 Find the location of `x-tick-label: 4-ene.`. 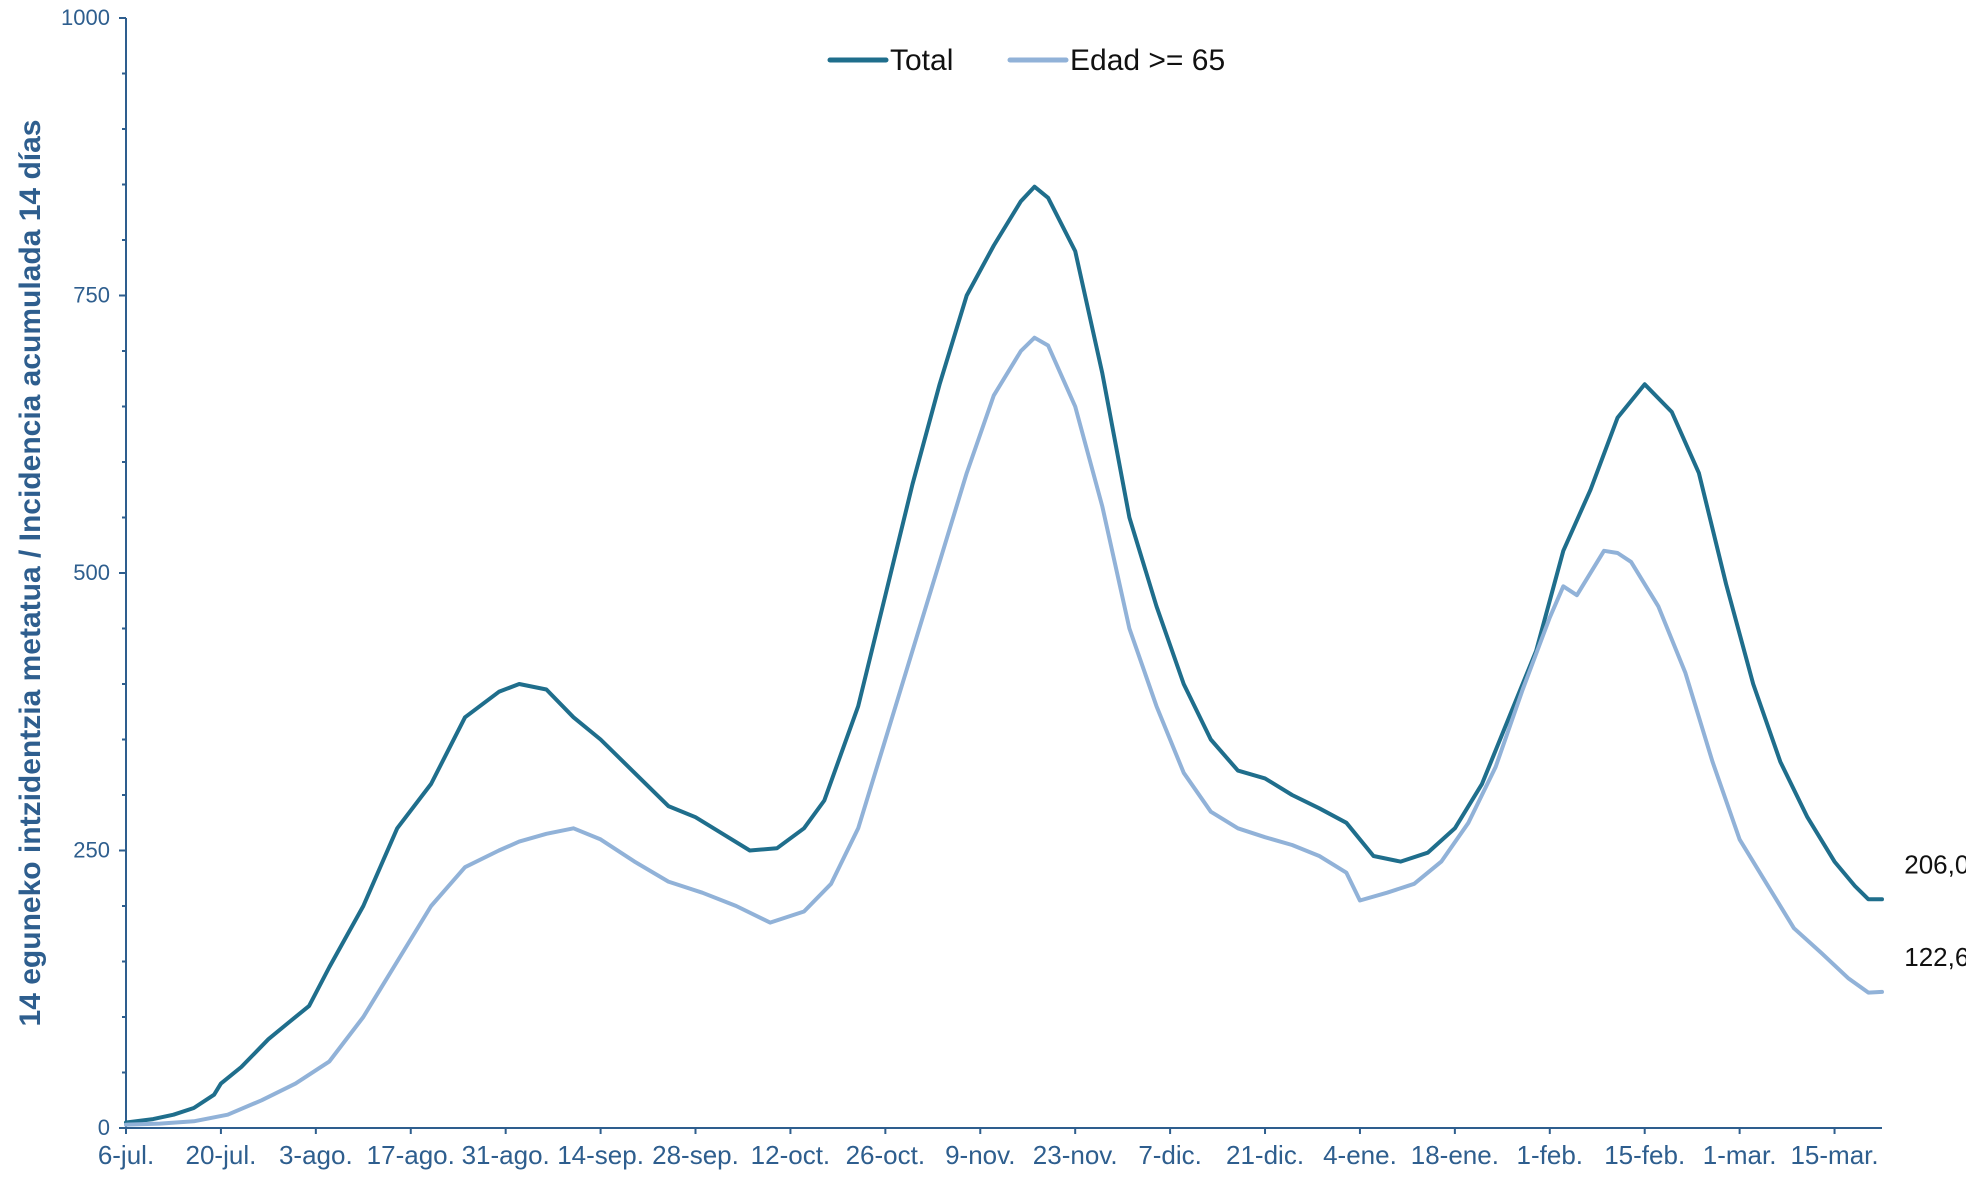

x-tick-label: 4-ene. is located at coordinates (1360, 1155).